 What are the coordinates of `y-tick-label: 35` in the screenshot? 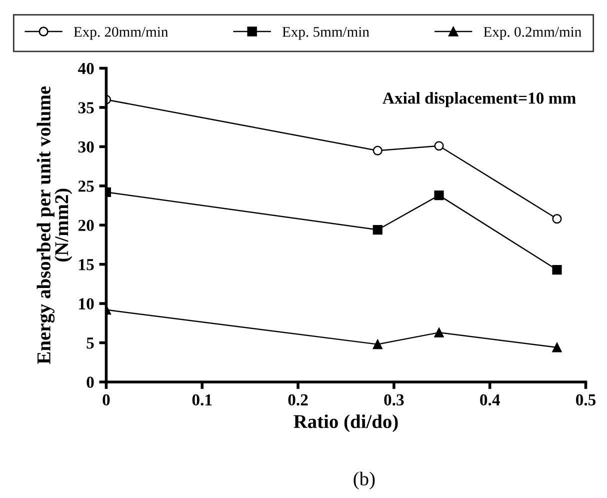 It's located at (86, 108).